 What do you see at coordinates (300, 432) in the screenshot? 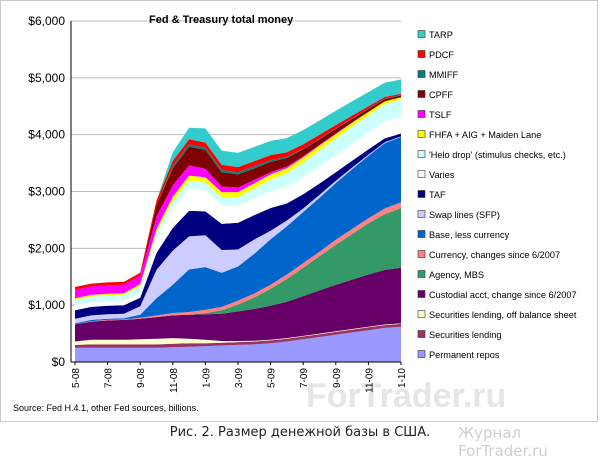
I see `figure-caption: Рис. 2. Размер денежной базы в США.` at bounding box center [300, 432].